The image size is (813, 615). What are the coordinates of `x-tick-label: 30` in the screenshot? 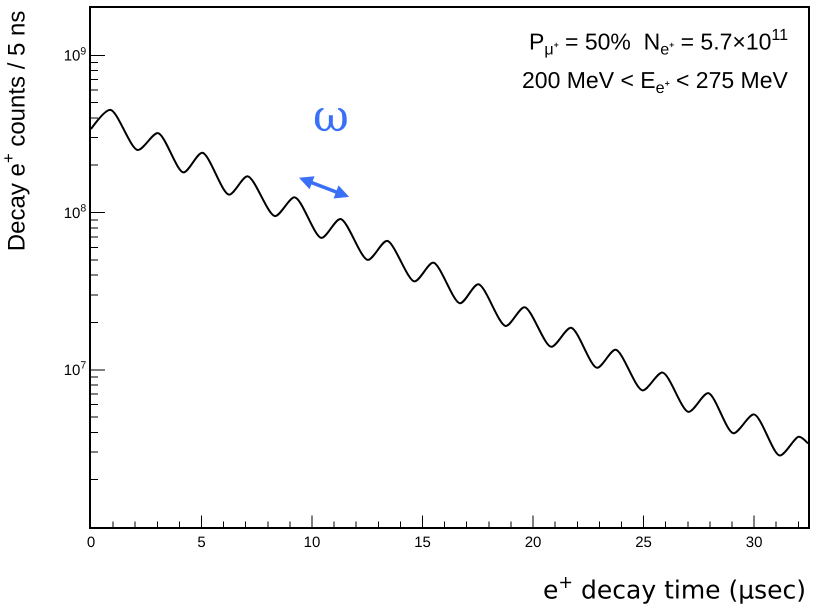 It's located at (754, 542).